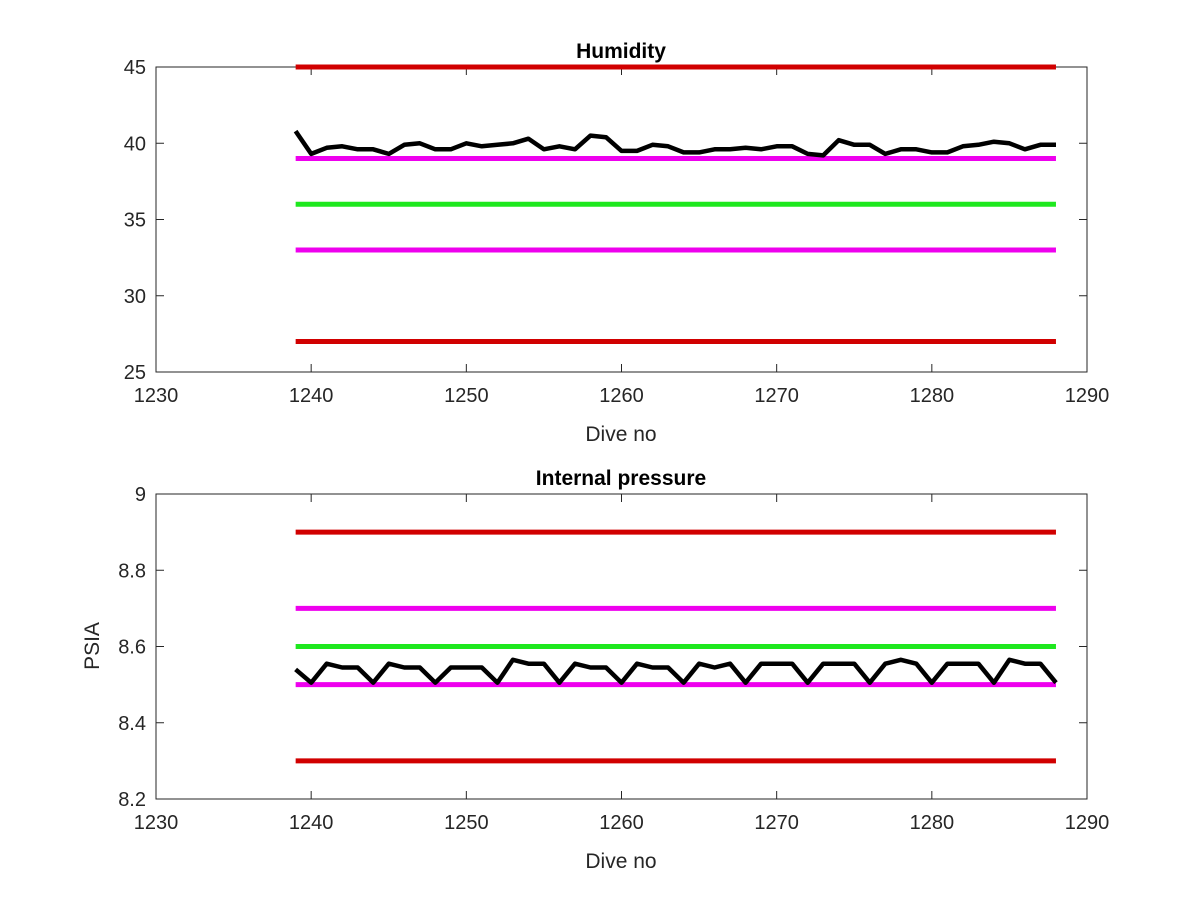 This screenshot has height=900, width=1200. I want to click on pressure-x-axis-label: Dive no, so click(620, 861).